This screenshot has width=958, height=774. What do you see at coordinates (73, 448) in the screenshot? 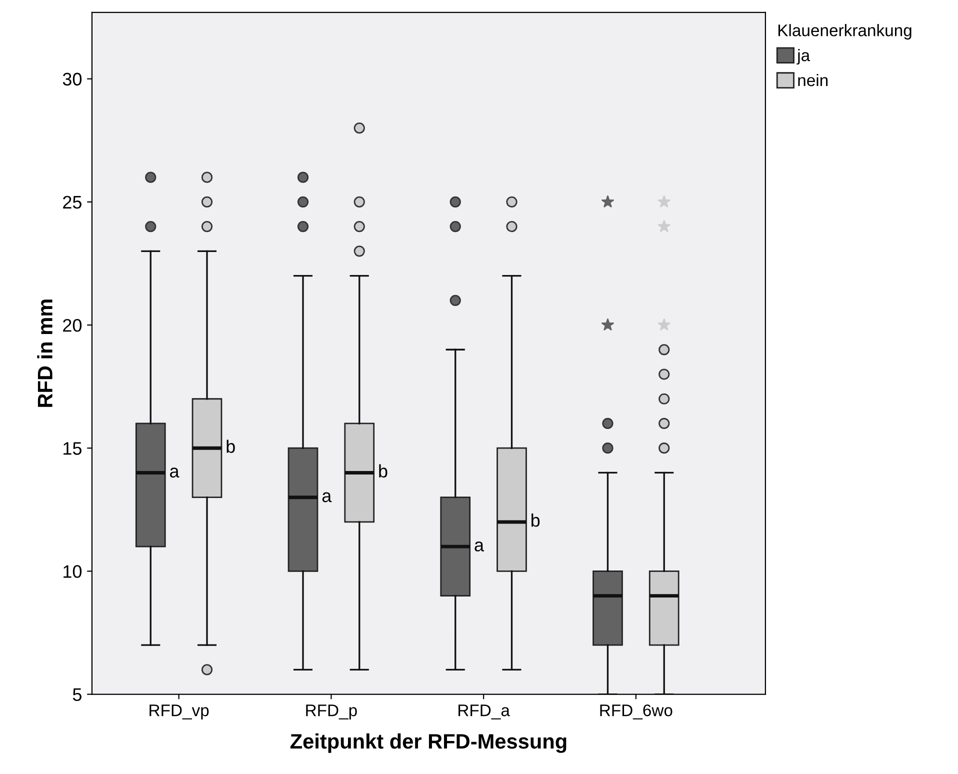
I see `y-tick-label: 15` at bounding box center [73, 448].